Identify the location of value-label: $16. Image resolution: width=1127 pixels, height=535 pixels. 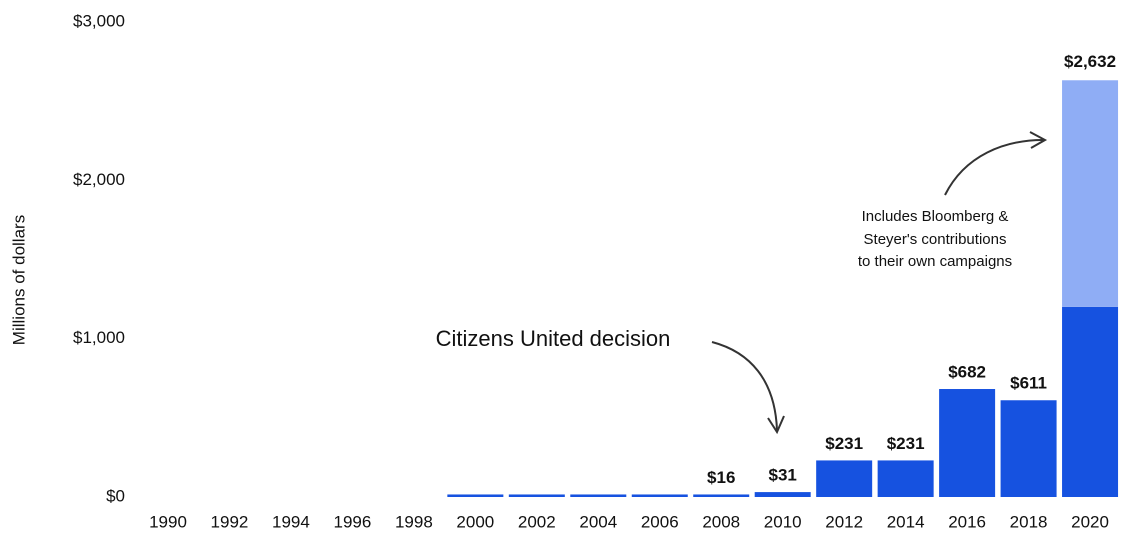
(721, 477).